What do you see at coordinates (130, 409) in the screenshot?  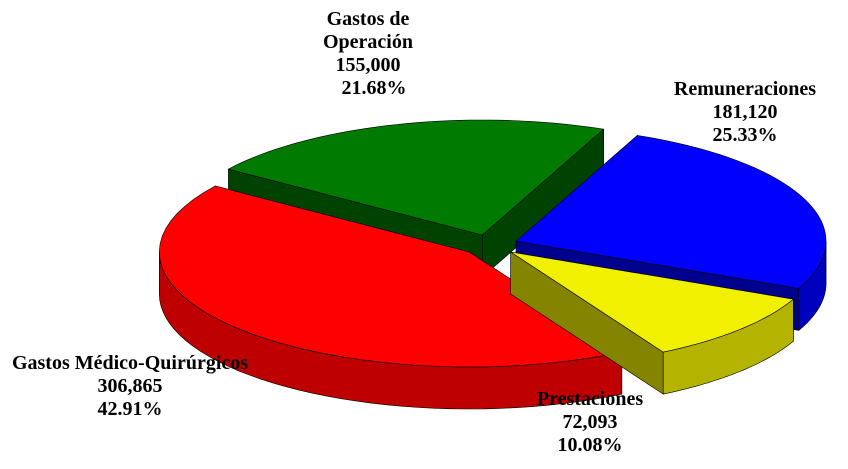 I see `percent-label: 42.91%` at bounding box center [130, 409].